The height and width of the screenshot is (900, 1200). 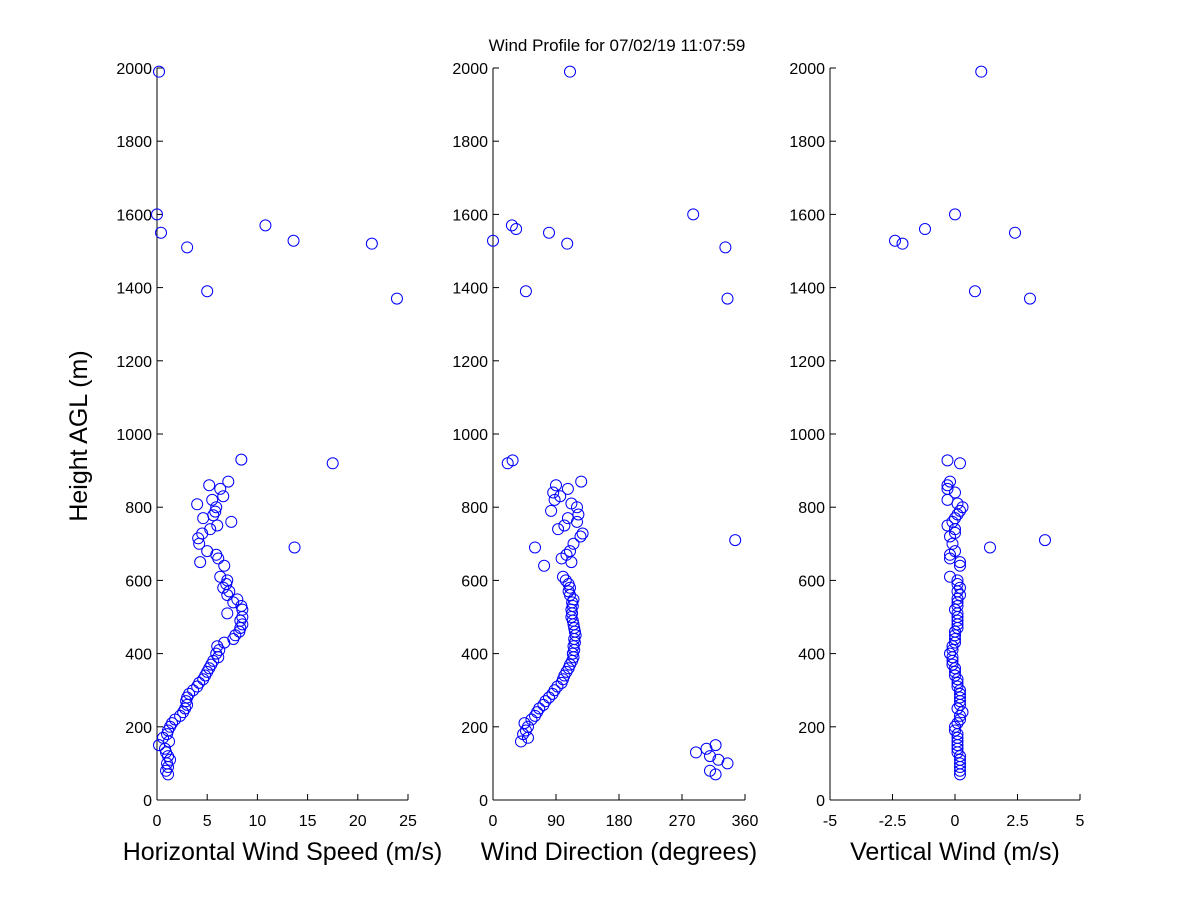 What do you see at coordinates (470, 215) in the screenshot?
I see `y-tick-label: 1600` at bounding box center [470, 215].